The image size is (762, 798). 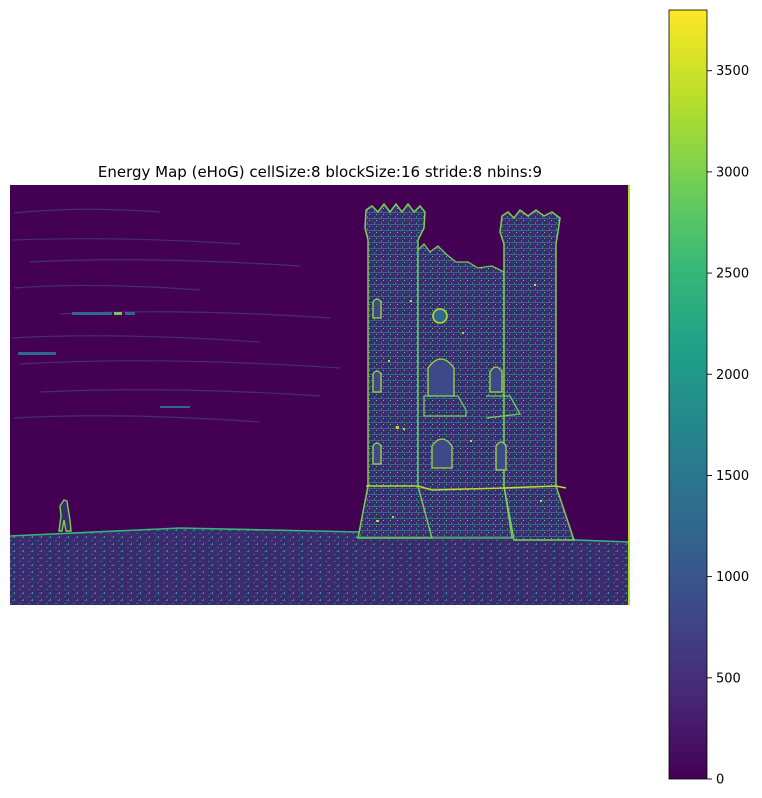 I want to click on cloud-streaks, so click(x=176, y=315).